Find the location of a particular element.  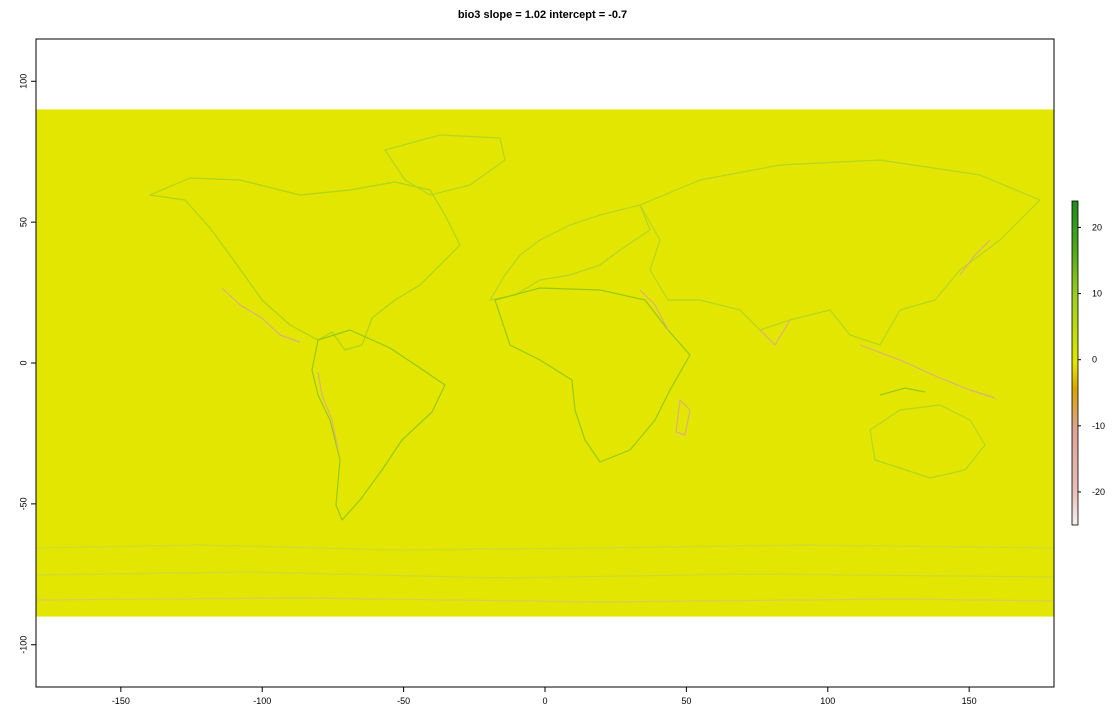

legend-tick-label: 0 is located at coordinates (1094, 360).